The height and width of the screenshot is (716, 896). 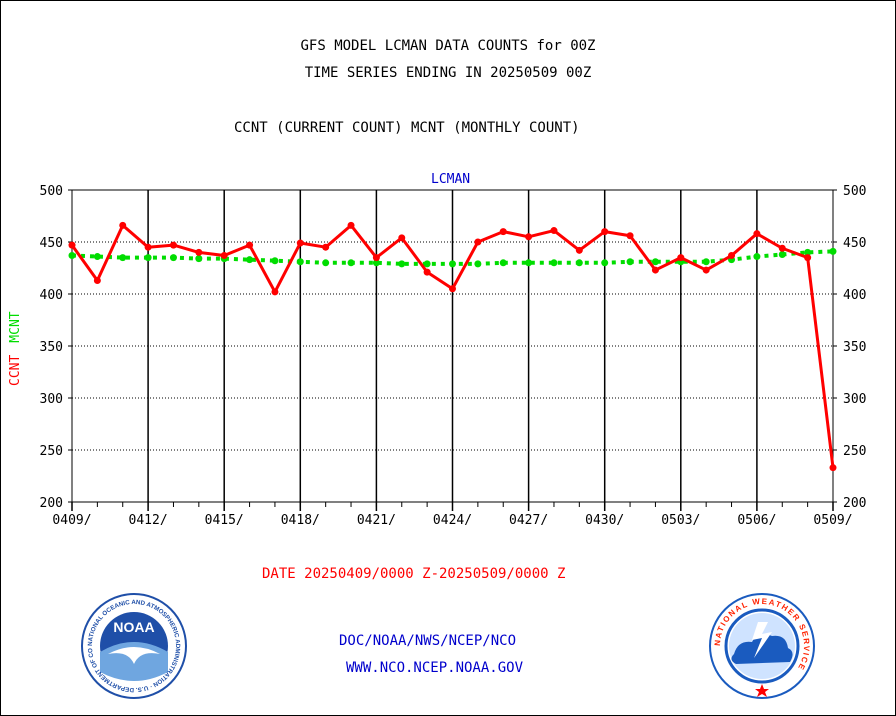 I want to click on nws-logo: NATIONAL WEATHER SERVICE, so click(x=762, y=646).